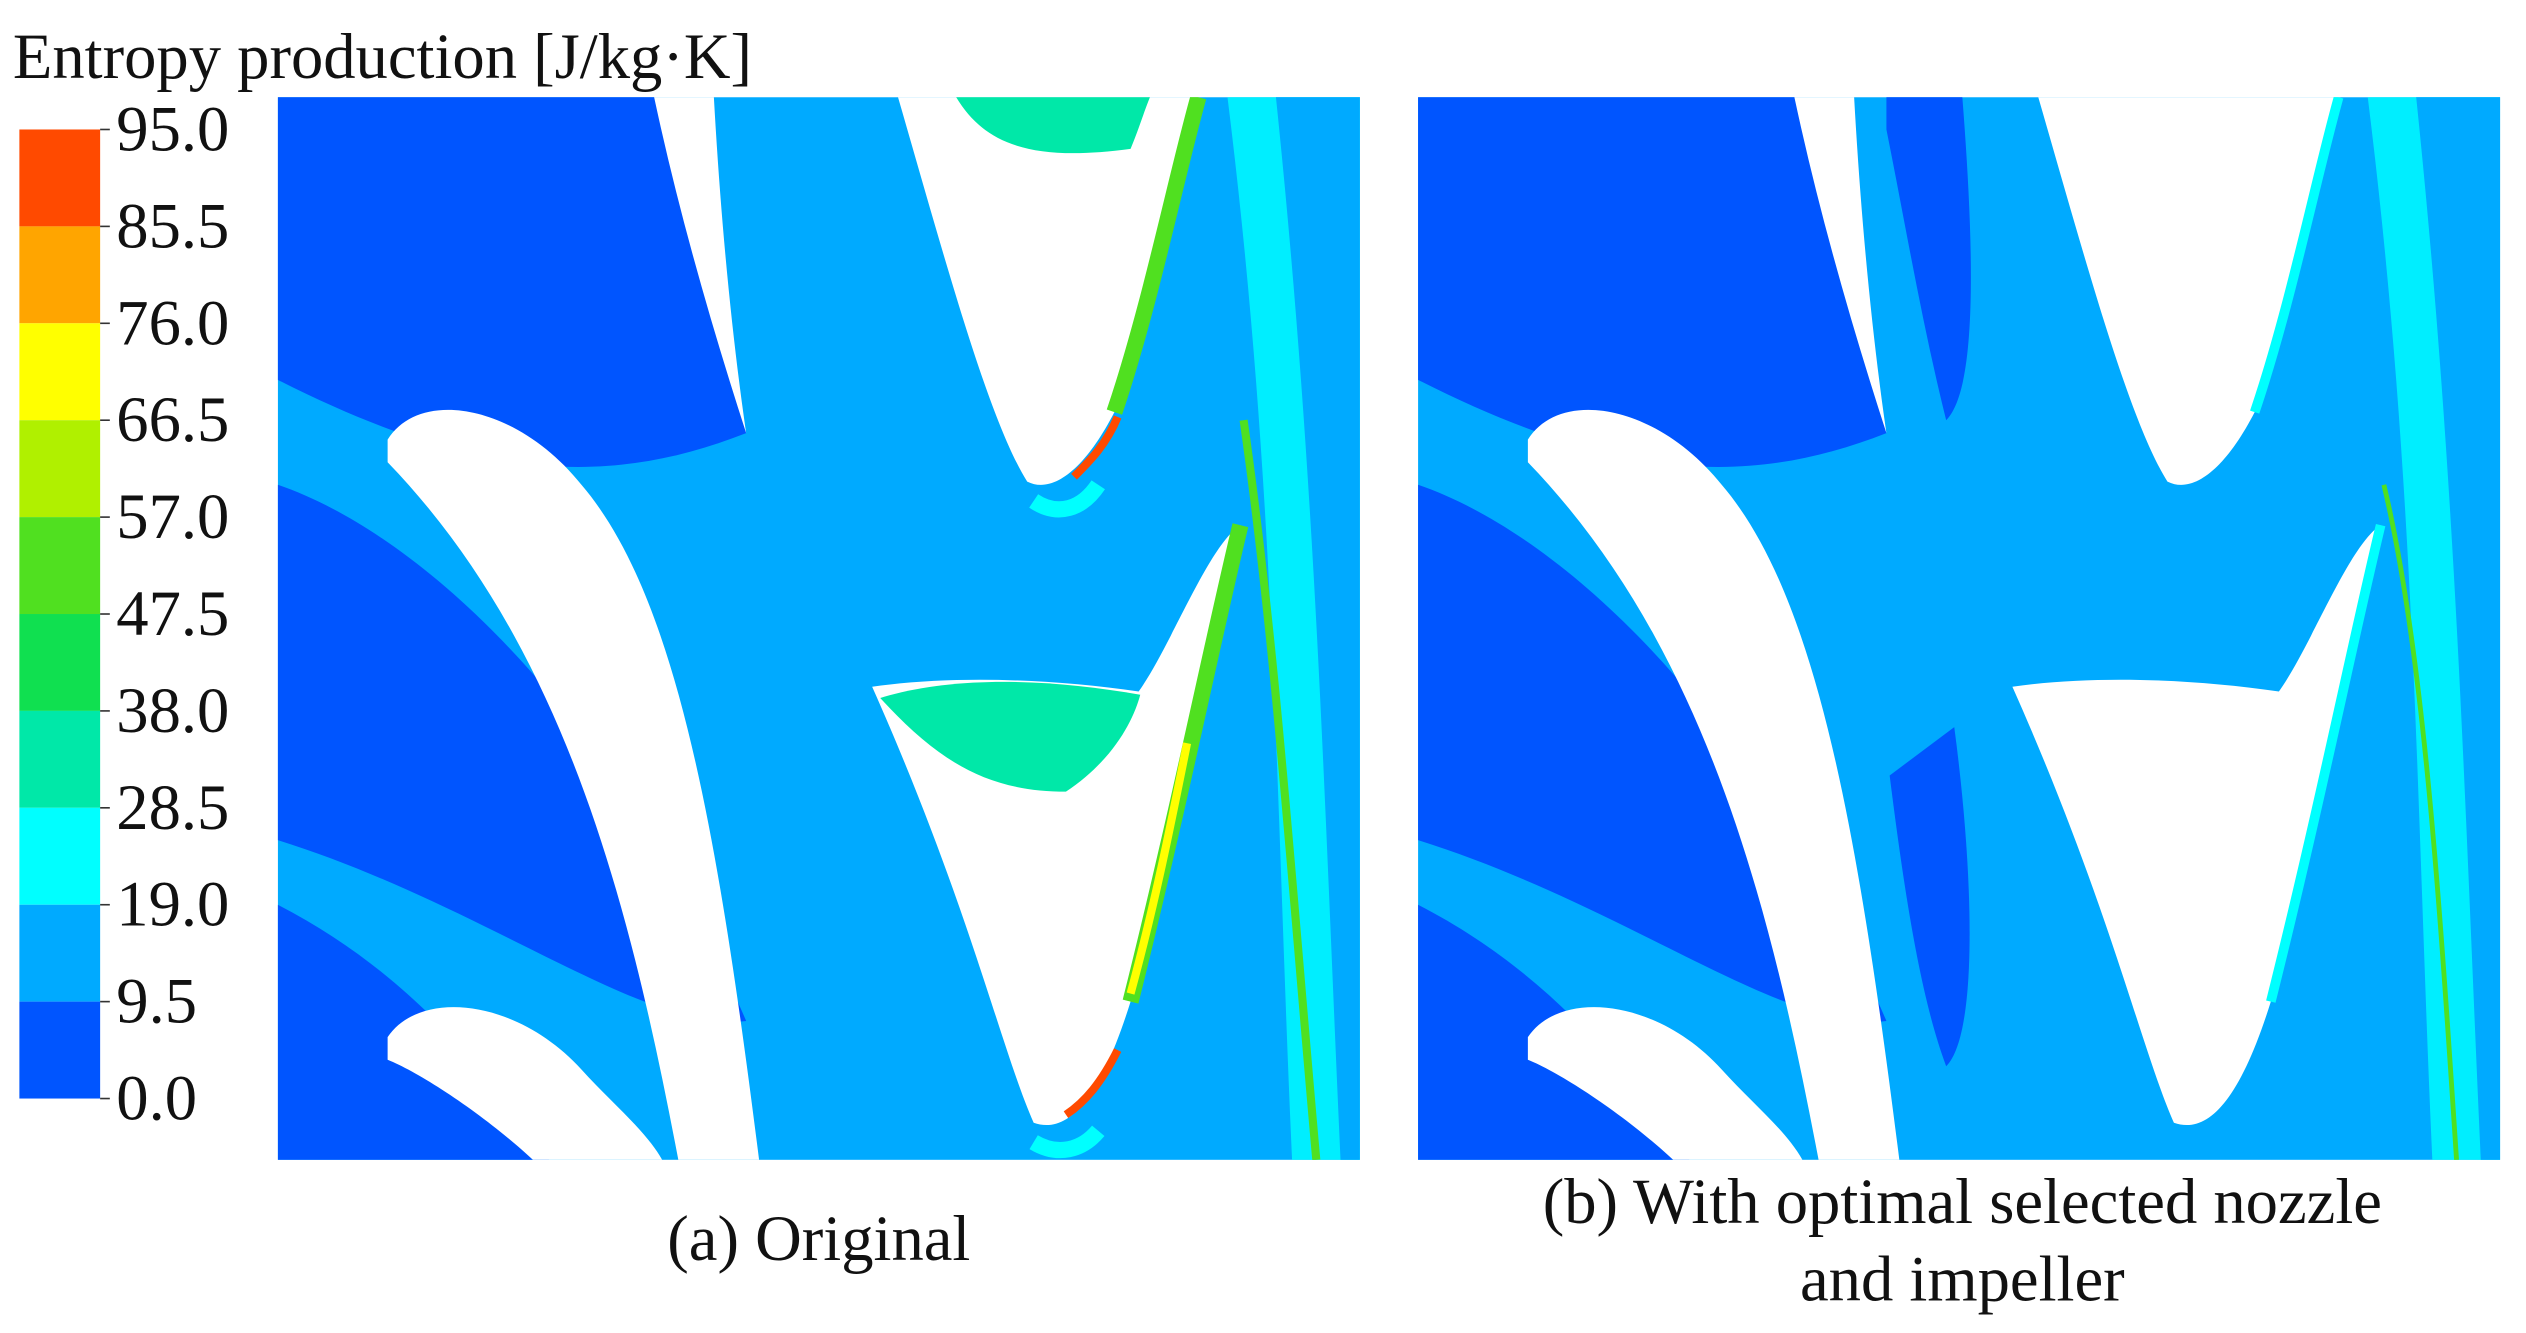 The width and height of the screenshot is (2526, 1333). I want to click on tick-label: 28.5, so click(172, 807).